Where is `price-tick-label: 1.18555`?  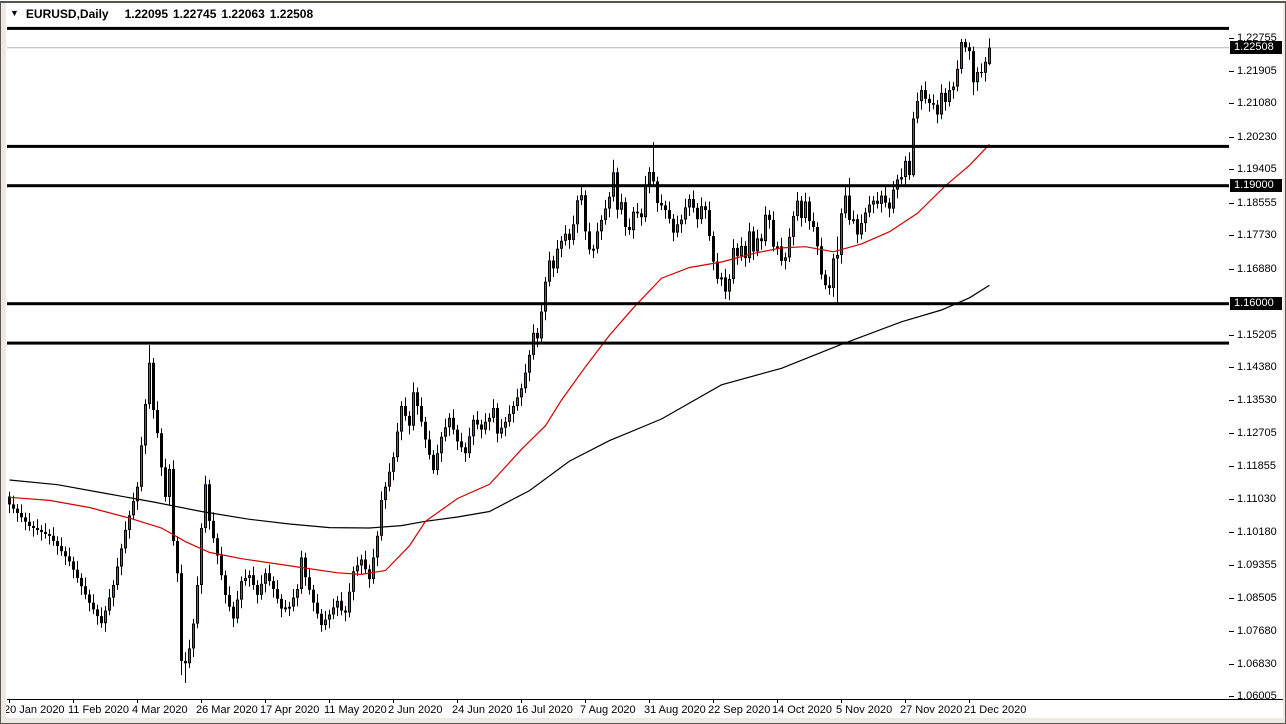 price-tick-label: 1.18555 is located at coordinates (1257, 202).